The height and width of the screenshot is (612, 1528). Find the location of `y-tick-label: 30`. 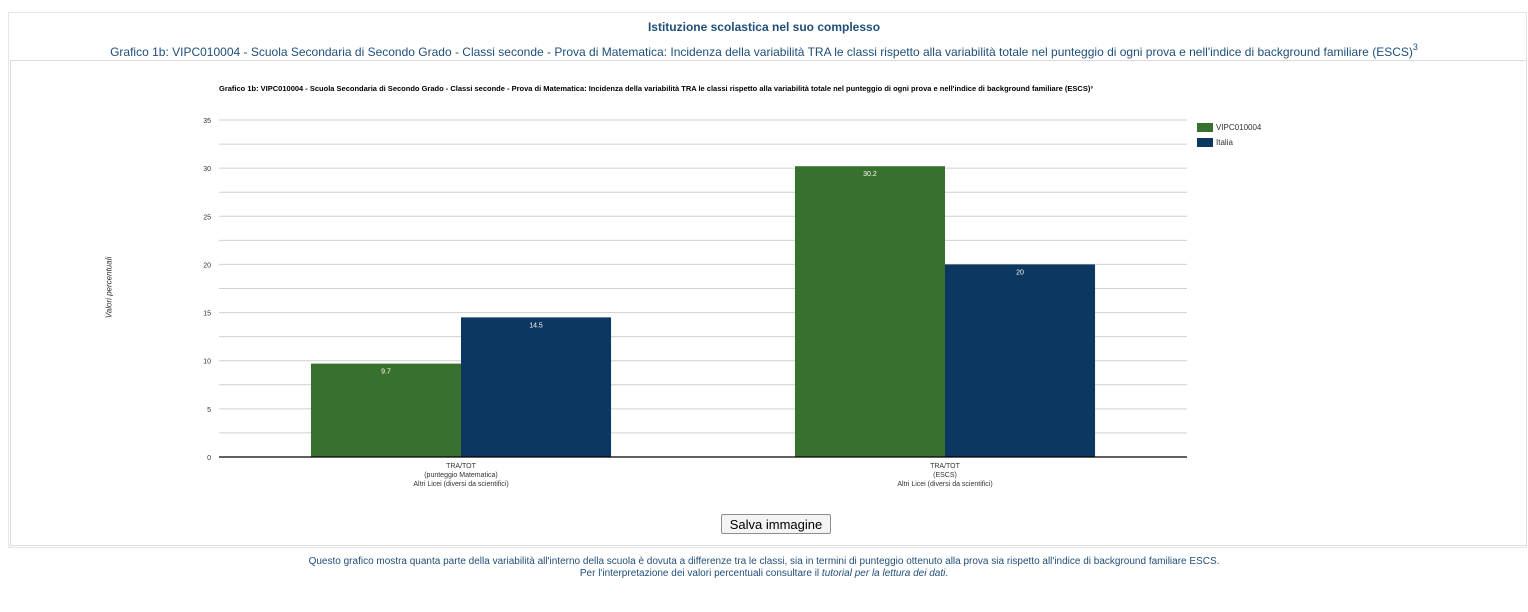

y-tick-label: 30 is located at coordinates (207, 169).